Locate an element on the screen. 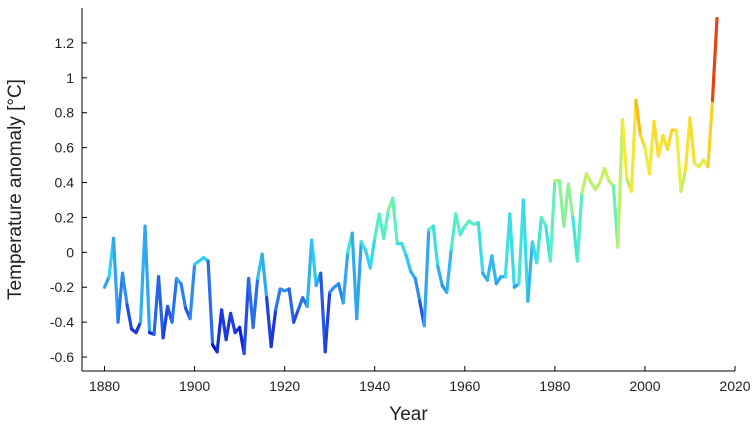  y-tick-label: -0.6 is located at coordinates (62, 357).